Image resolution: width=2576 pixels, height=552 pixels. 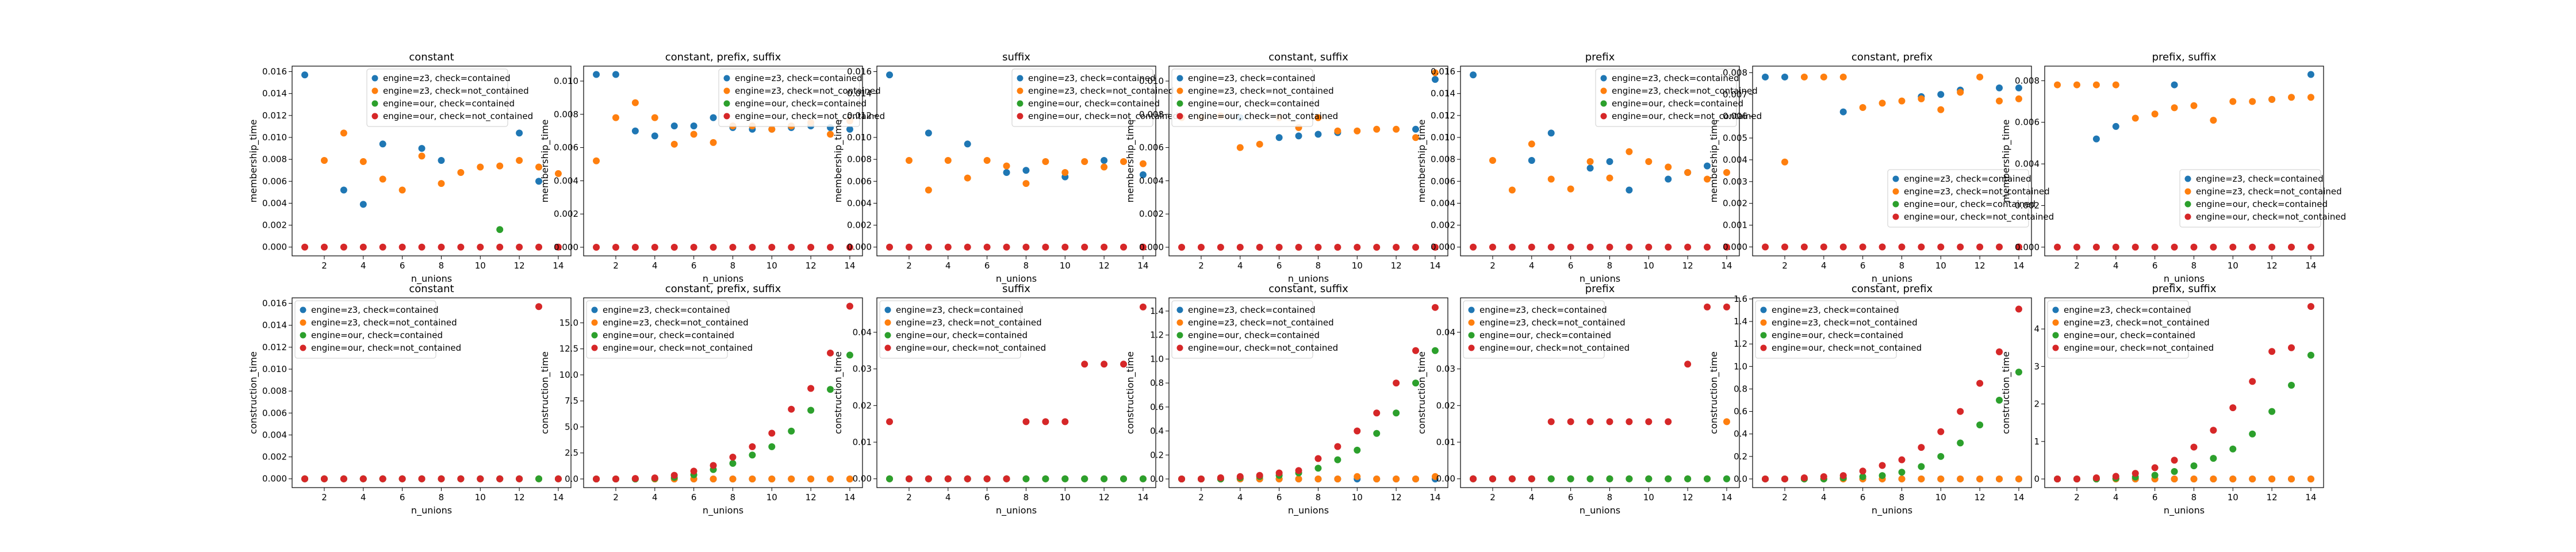 I want to click on x-tick-label: 8, so click(x=1610, y=265).